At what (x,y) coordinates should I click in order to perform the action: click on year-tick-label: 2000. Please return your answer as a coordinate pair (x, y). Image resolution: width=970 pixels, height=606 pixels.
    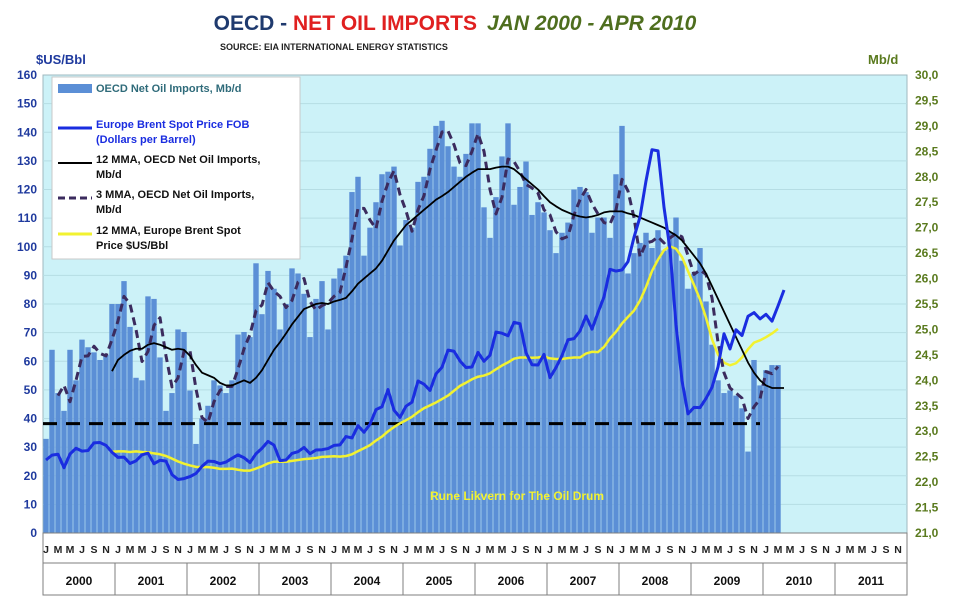
    Looking at the image, I should click on (79, 581).